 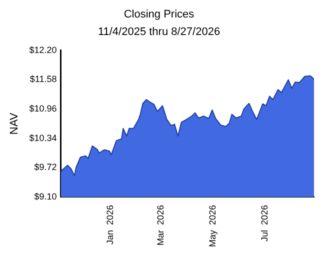 I want to click on y-axis-title: NAV, so click(x=14, y=123).